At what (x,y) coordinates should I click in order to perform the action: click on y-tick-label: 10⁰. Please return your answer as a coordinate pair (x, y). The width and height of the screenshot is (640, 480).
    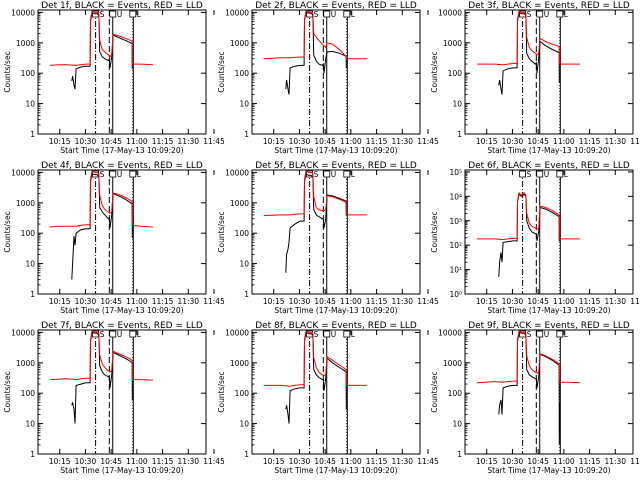
    Looking at the image, I should click on (455, 294).